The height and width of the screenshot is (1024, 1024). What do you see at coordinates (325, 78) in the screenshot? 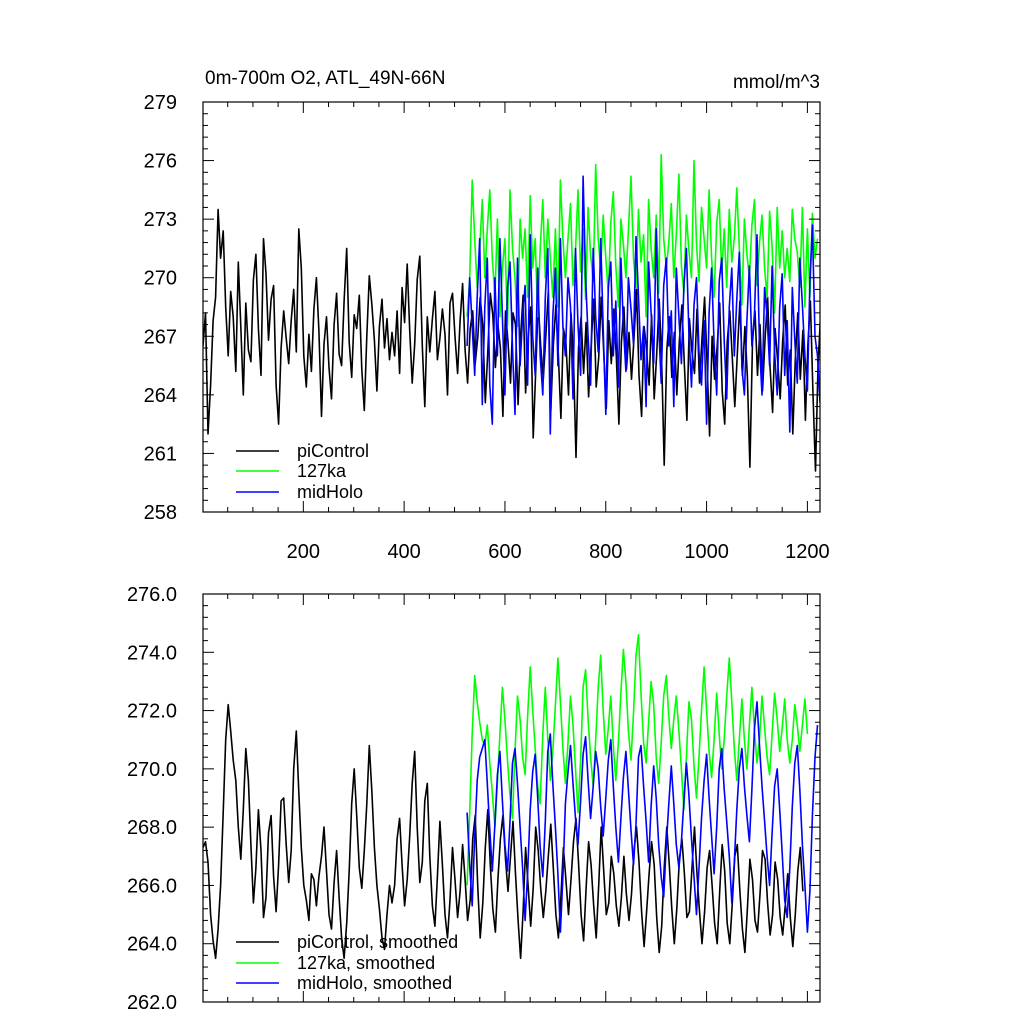
I see `top-panel-title: 0m-700m O2, ATL_49N-66N` at bounding box center [325, 78].